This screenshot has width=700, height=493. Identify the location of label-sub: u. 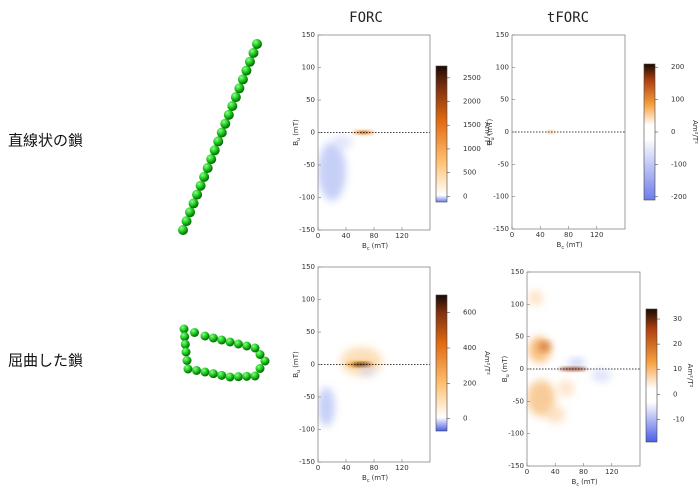
(299, 139).